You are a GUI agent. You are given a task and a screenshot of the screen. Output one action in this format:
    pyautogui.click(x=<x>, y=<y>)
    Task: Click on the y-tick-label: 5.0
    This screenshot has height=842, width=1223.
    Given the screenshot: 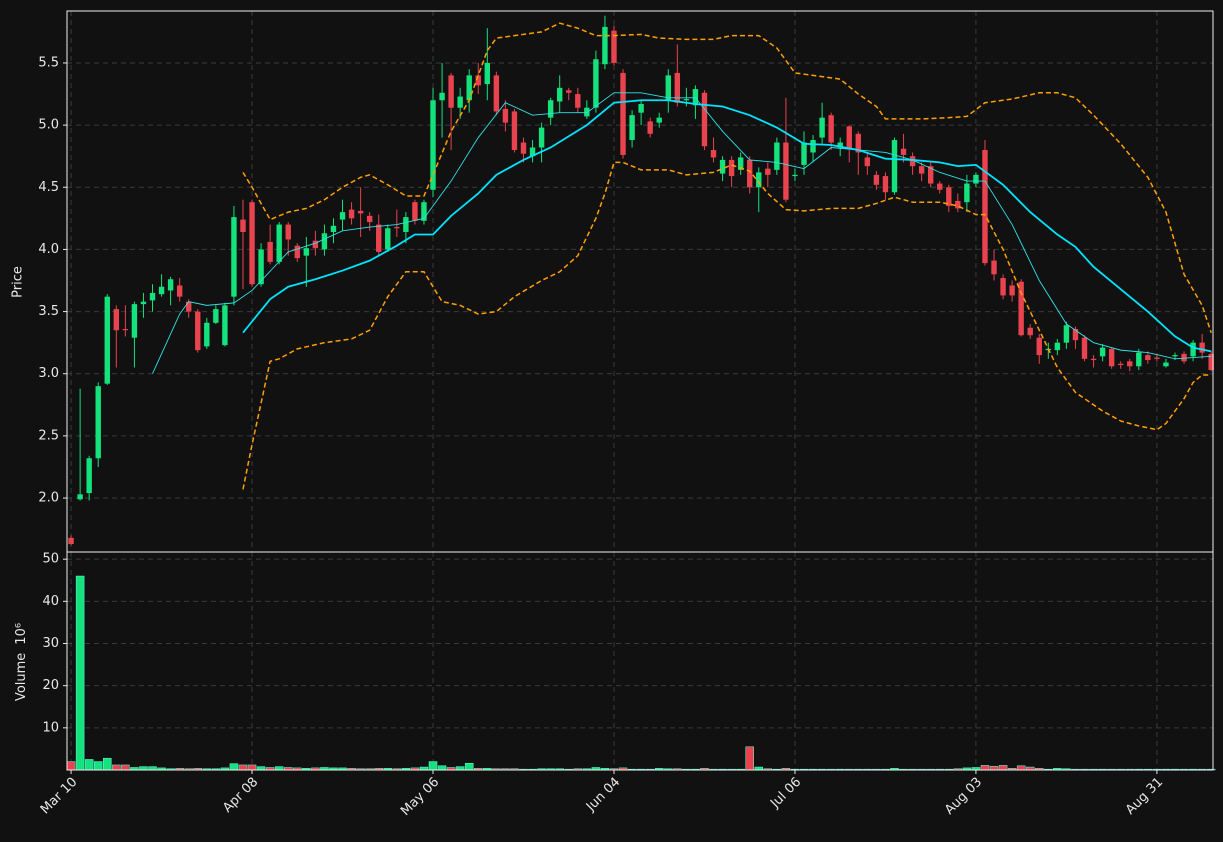 What is the action you would take?
    pyautogui.click(x=48, y=125)
    